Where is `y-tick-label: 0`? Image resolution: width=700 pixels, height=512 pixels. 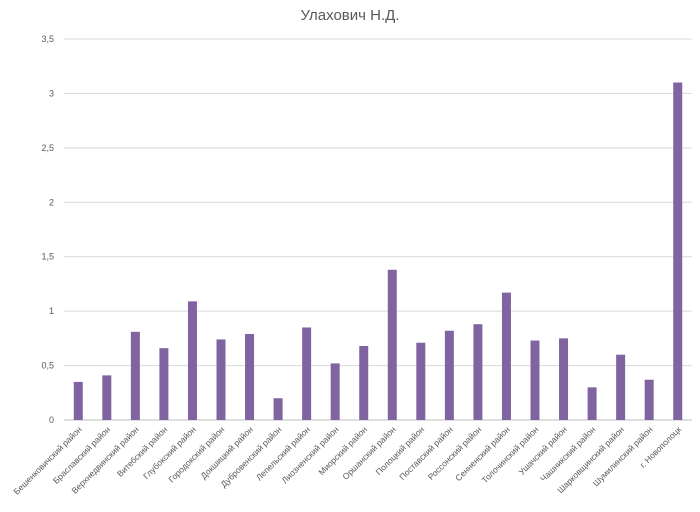
y-tick-label: 0 is located at coordinates (51, 420).